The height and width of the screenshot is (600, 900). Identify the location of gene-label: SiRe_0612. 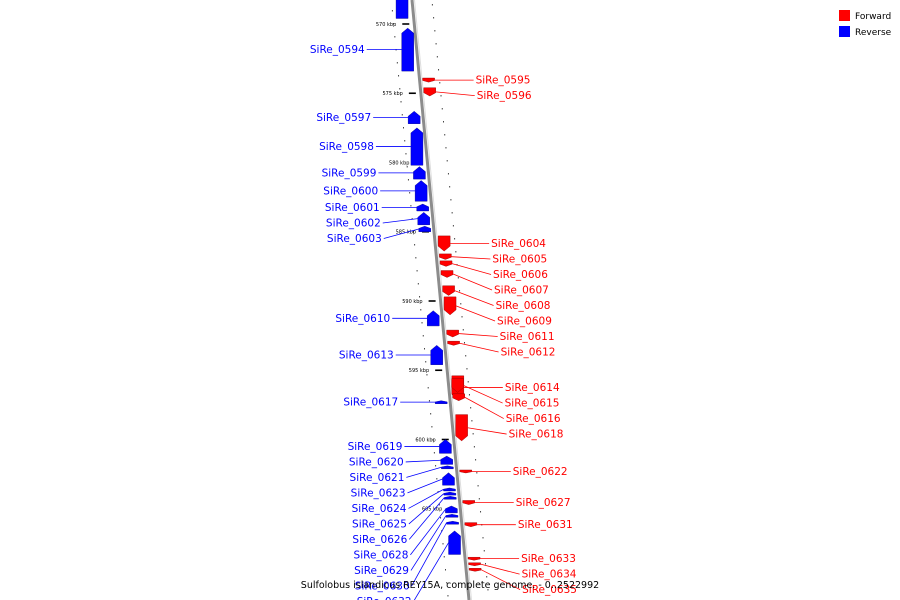
(528, 353).